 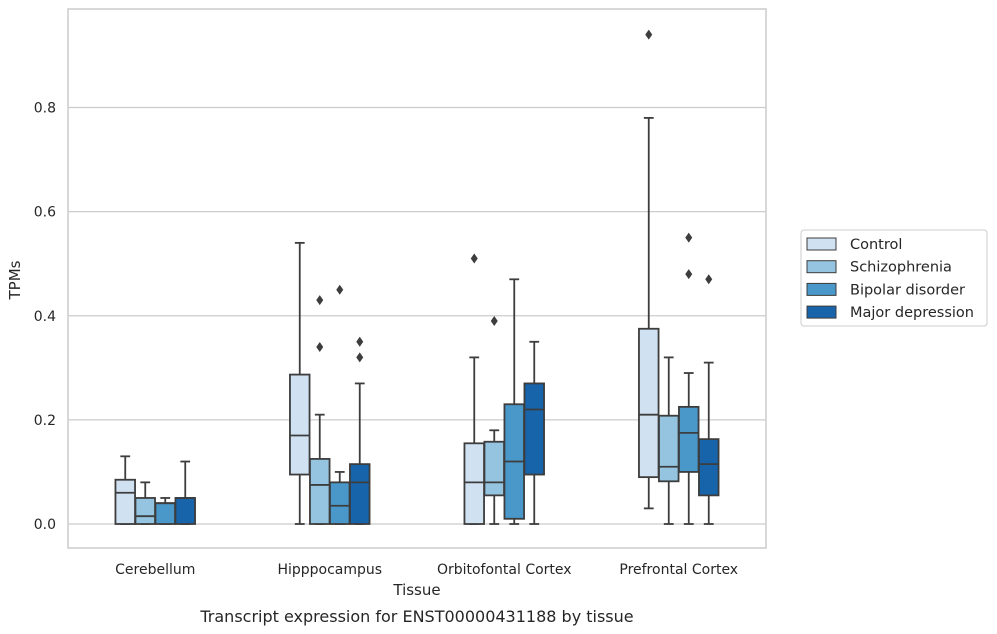 I want to click on legend-item: Schizophrenia, so click(x=879, y=268).